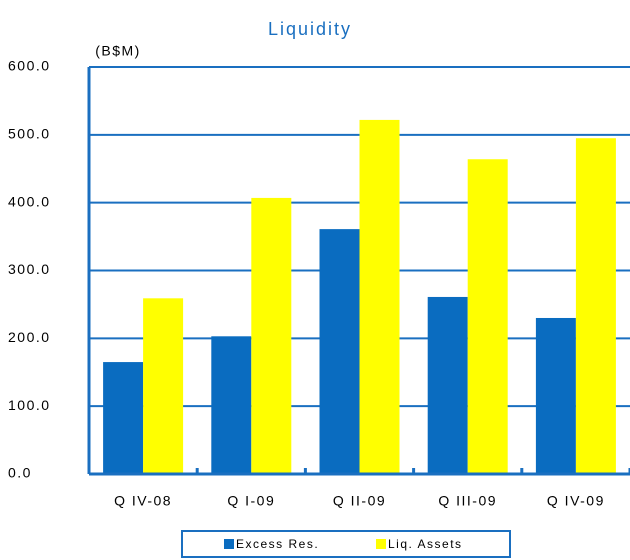 This screenshot has height=560, width=630. What do you see at coordinates (346, 544) in the screenshot?
I see `legend-box` at bounding box center [346, 544].